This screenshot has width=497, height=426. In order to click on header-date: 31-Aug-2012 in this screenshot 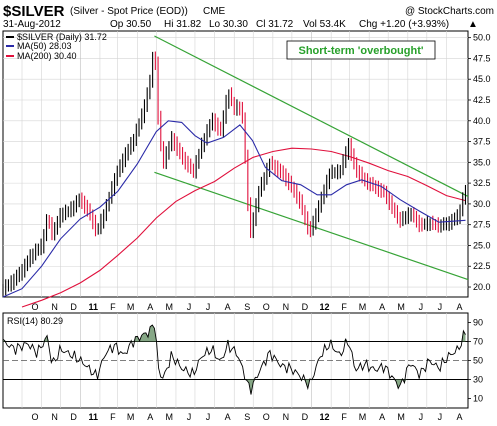, I will do `click(32, 24)`.